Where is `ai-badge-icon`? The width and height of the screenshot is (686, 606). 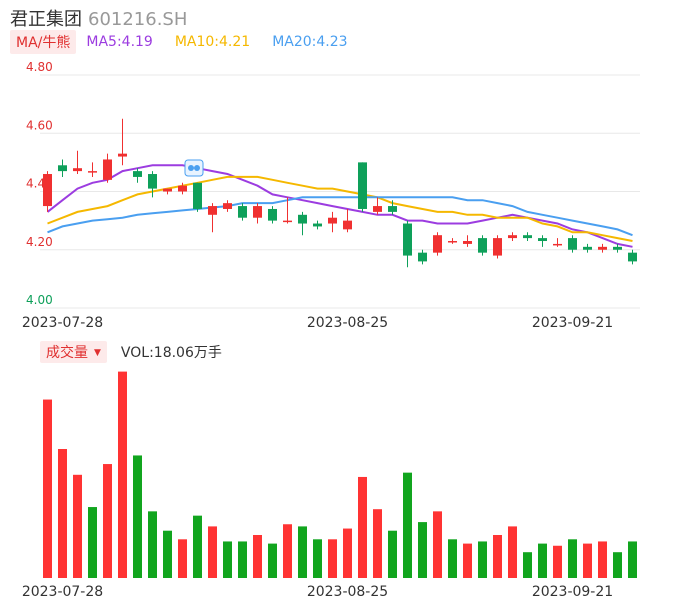 ai-badge-icon is located at coordinates (194, 168).